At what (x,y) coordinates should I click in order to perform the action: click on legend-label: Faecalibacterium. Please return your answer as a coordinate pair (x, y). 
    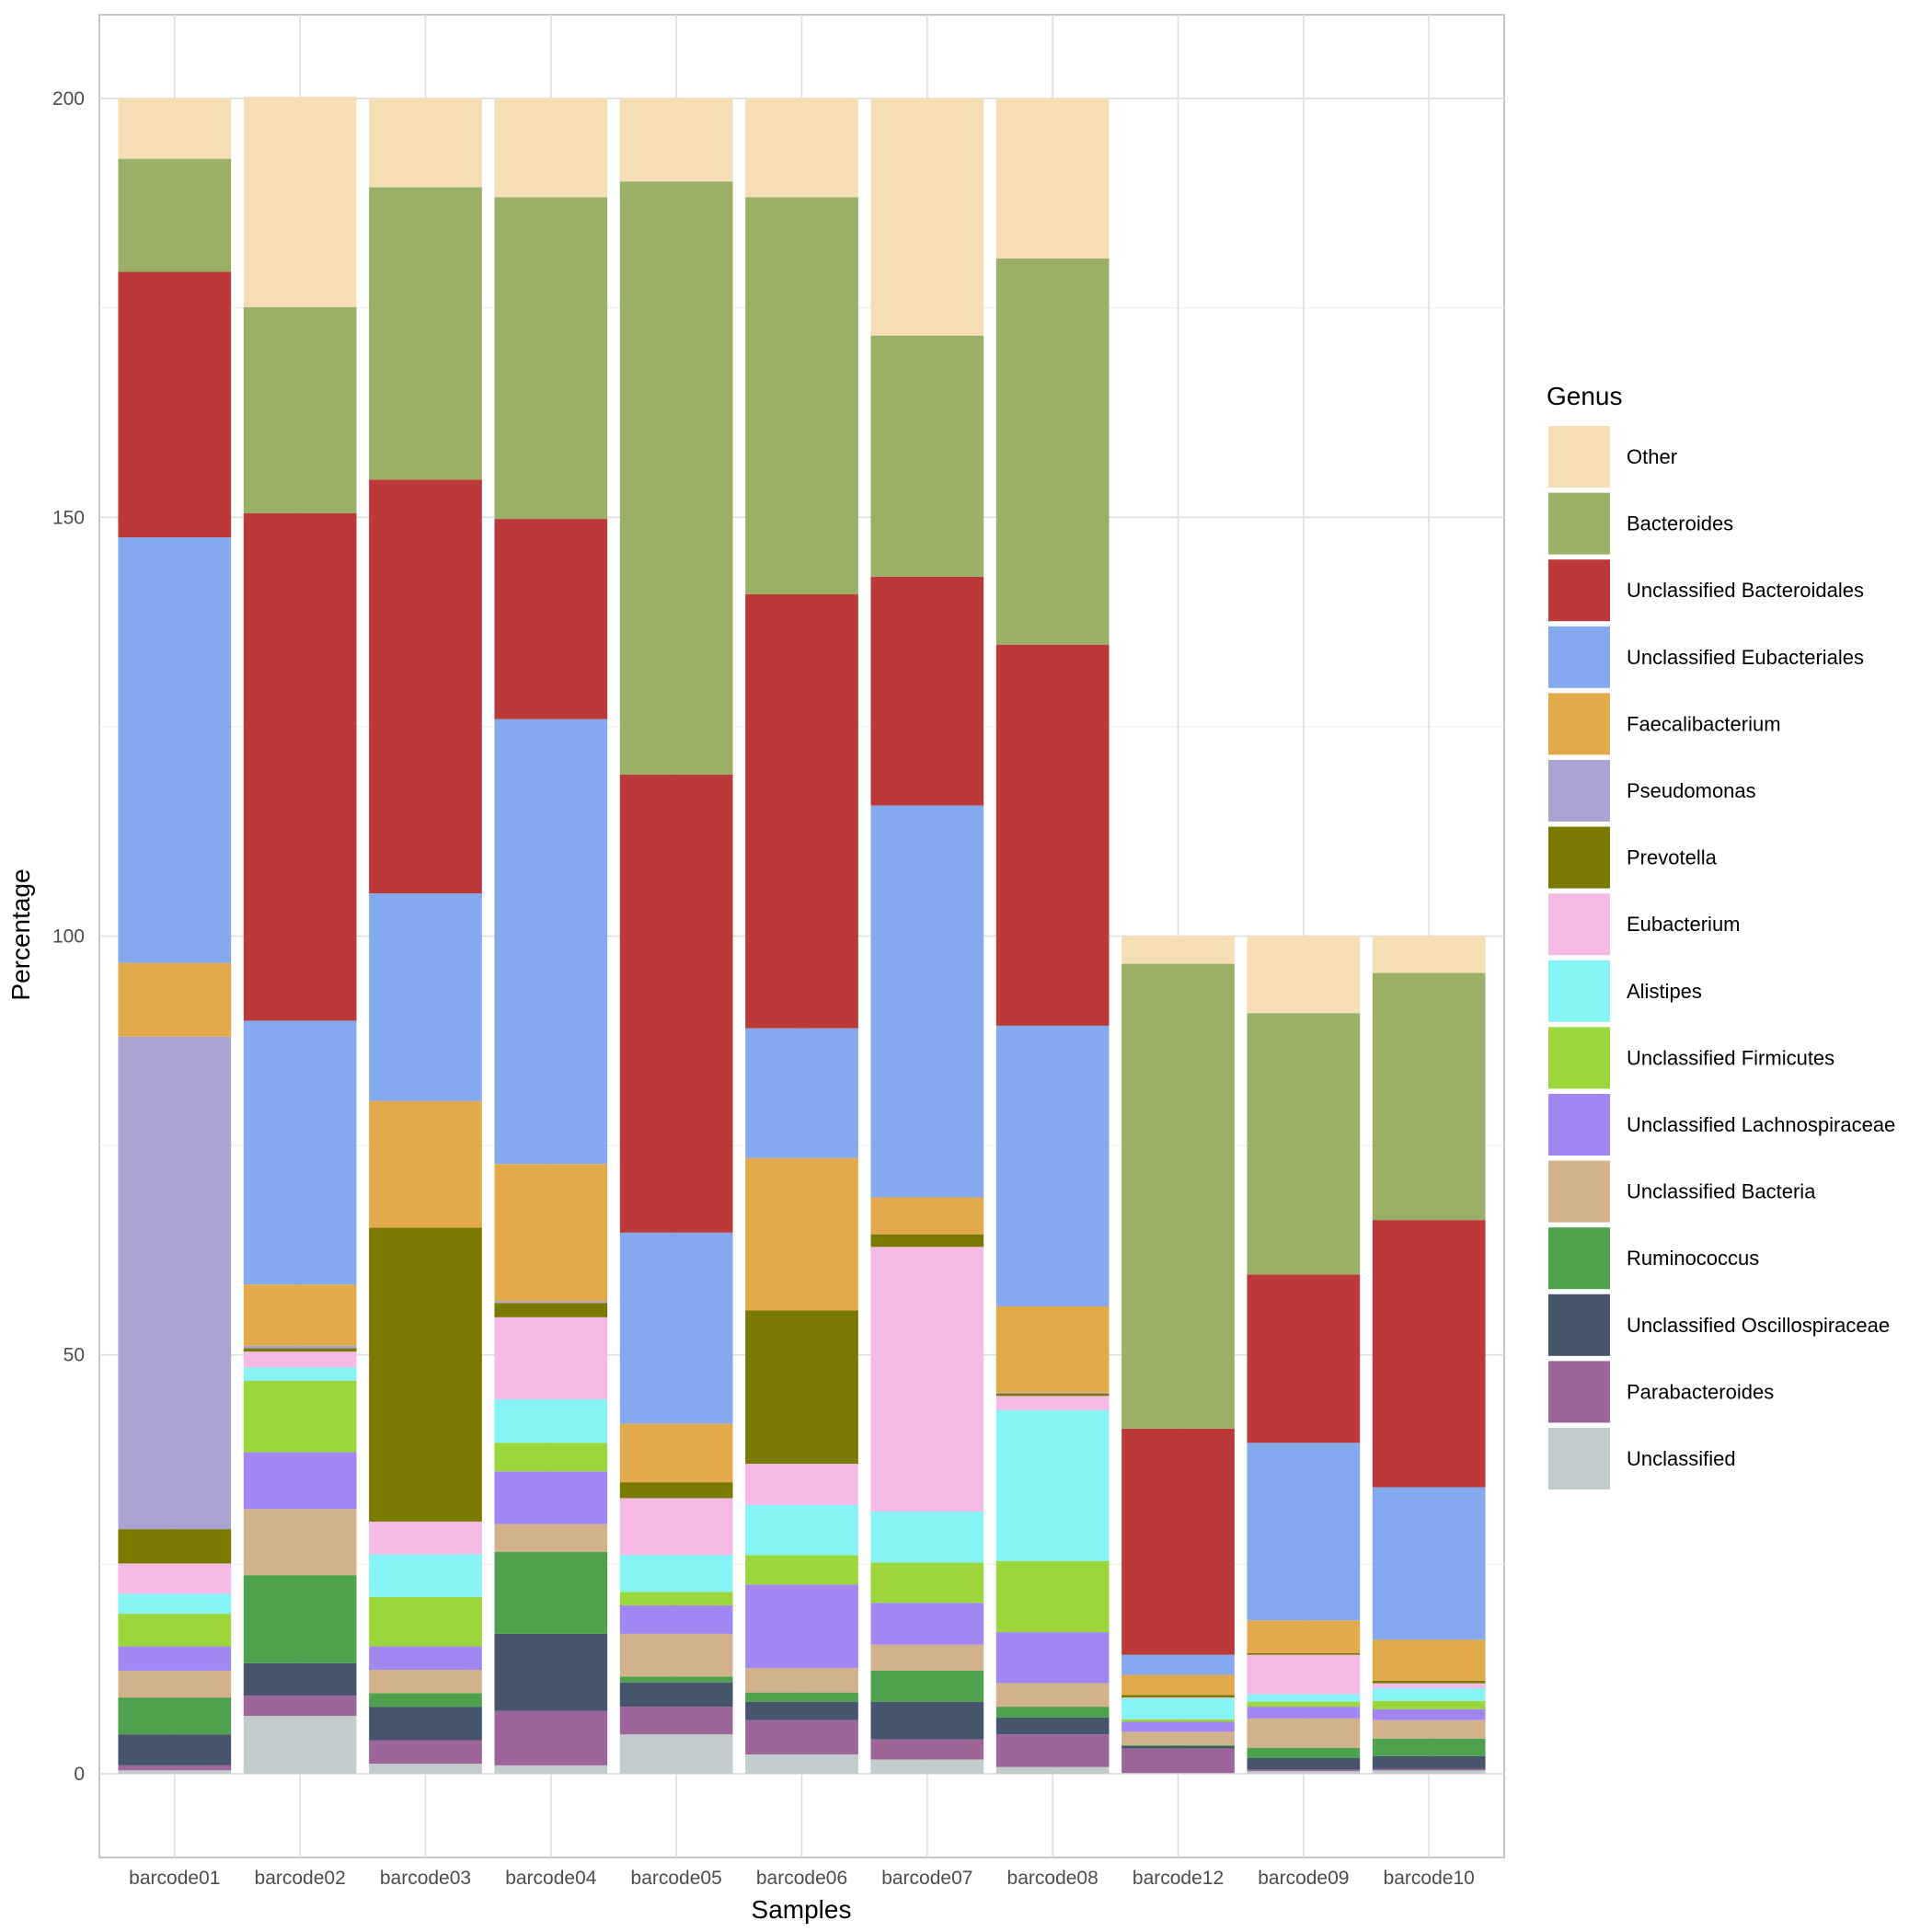
    Looking at the image, I should click on (1704, 723).